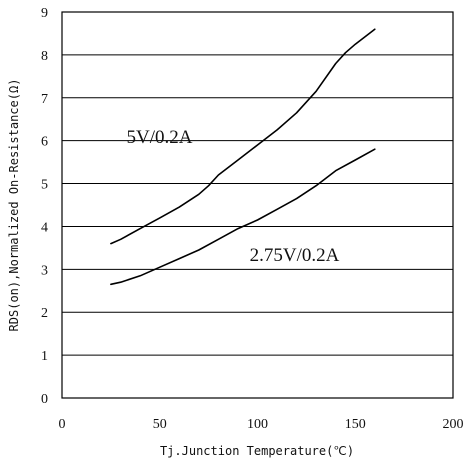 This screenshot has width=470, height=470. What do you see at coordinates (44, 227) in the screenshot?
I see `y-tick-label: 4` at bounding box center [44, 227].